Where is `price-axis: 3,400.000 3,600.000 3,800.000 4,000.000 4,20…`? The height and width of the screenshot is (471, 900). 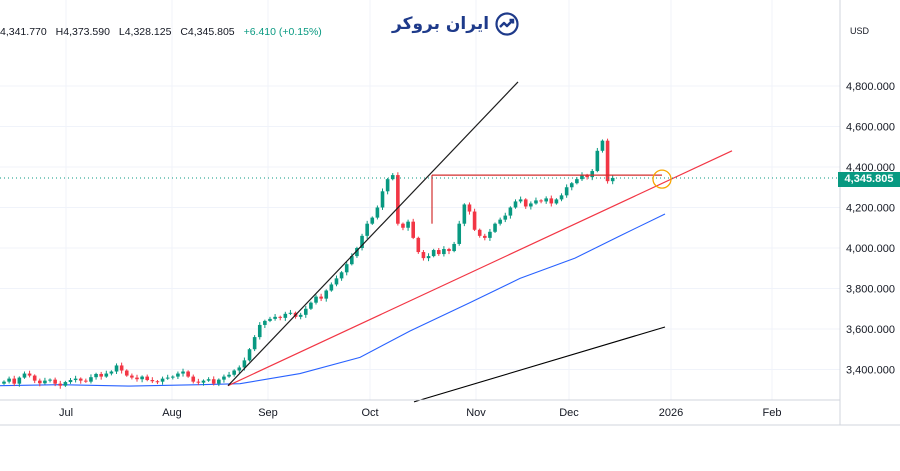
price-axis: 3,400.000 3,600.000 3,800.000 4,000.000 4,20… is located at coordinates (870, 229).